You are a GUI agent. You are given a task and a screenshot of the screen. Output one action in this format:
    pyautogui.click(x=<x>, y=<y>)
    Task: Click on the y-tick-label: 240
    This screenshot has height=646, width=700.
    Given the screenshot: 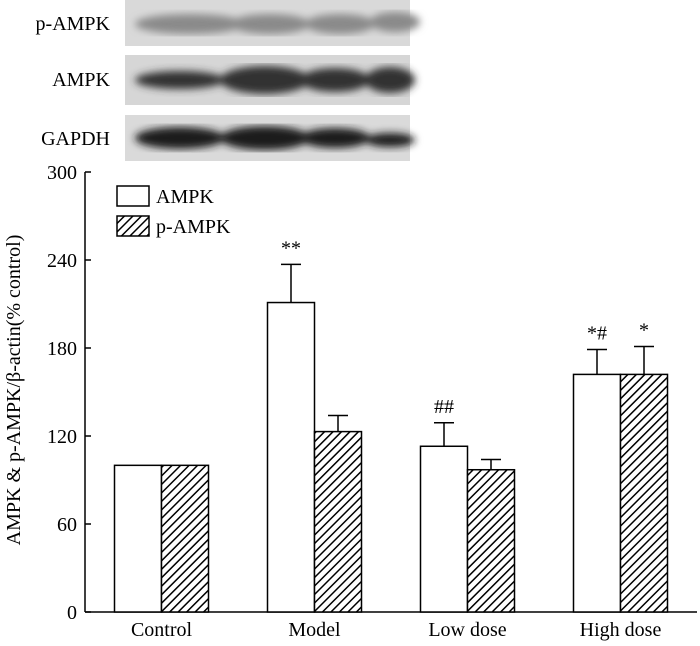 What is the action you would take?
    pyautogui.click(x=62, y=261)
    